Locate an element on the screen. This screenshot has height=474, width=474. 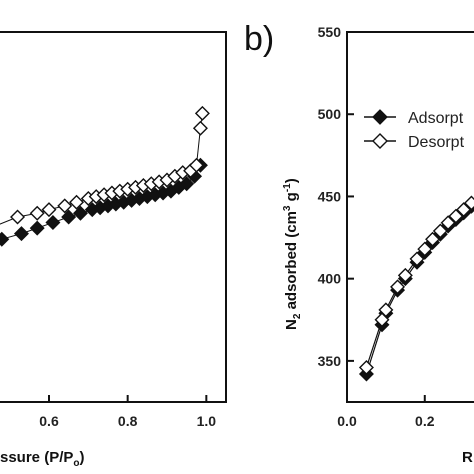
panel-a-x-tick-label-2: 1.0 is located at coordinates (207, 421).